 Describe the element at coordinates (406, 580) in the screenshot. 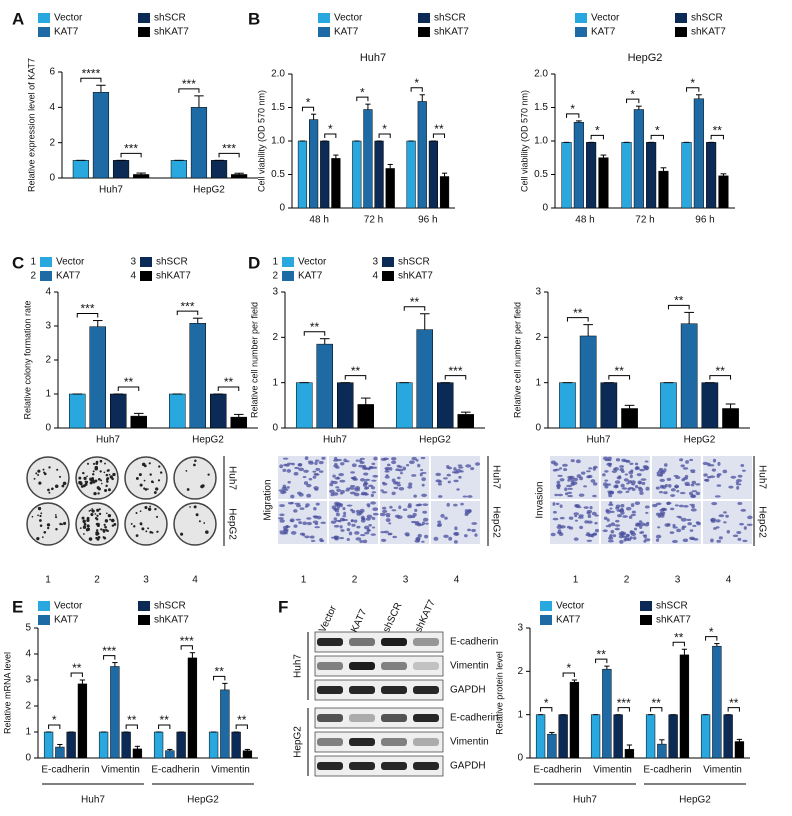

I see `column-label: 3` at that location.